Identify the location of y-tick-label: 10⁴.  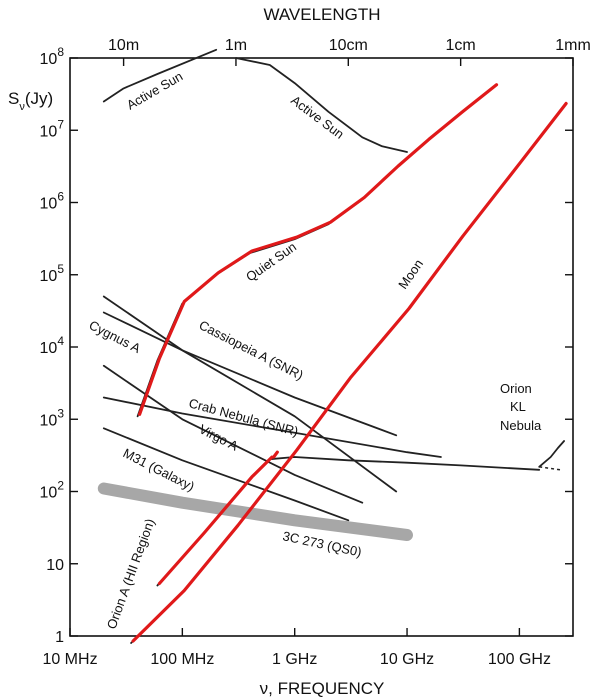
(52, 345).